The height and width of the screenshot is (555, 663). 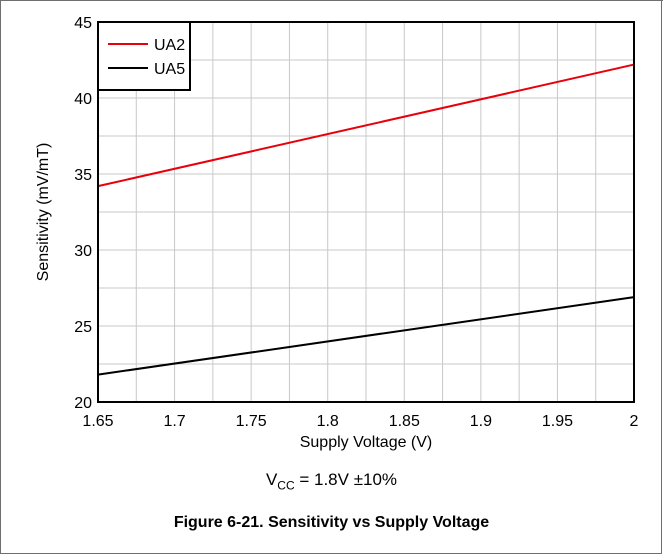 What do you see at coordinates (83, 99) in the screenshot?
I see `y-tick-label: 40` at bounding box center [83, 99].